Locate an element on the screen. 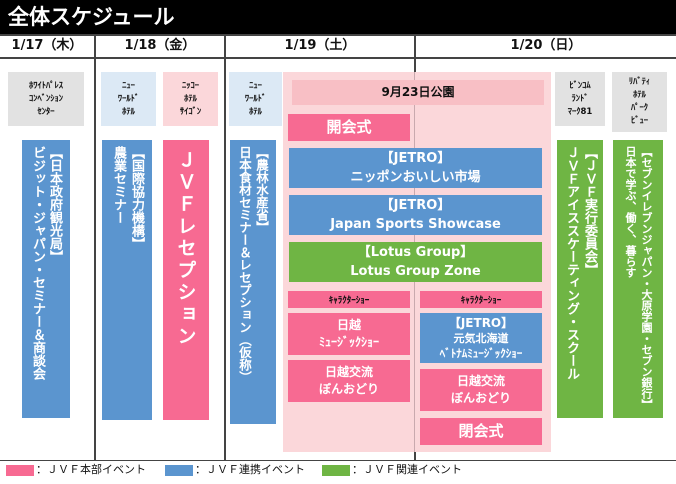  event-jetro-nippon-oishii: 【JETRO】 ニッポンおいしい市場 is located at coordinates (415, 168).